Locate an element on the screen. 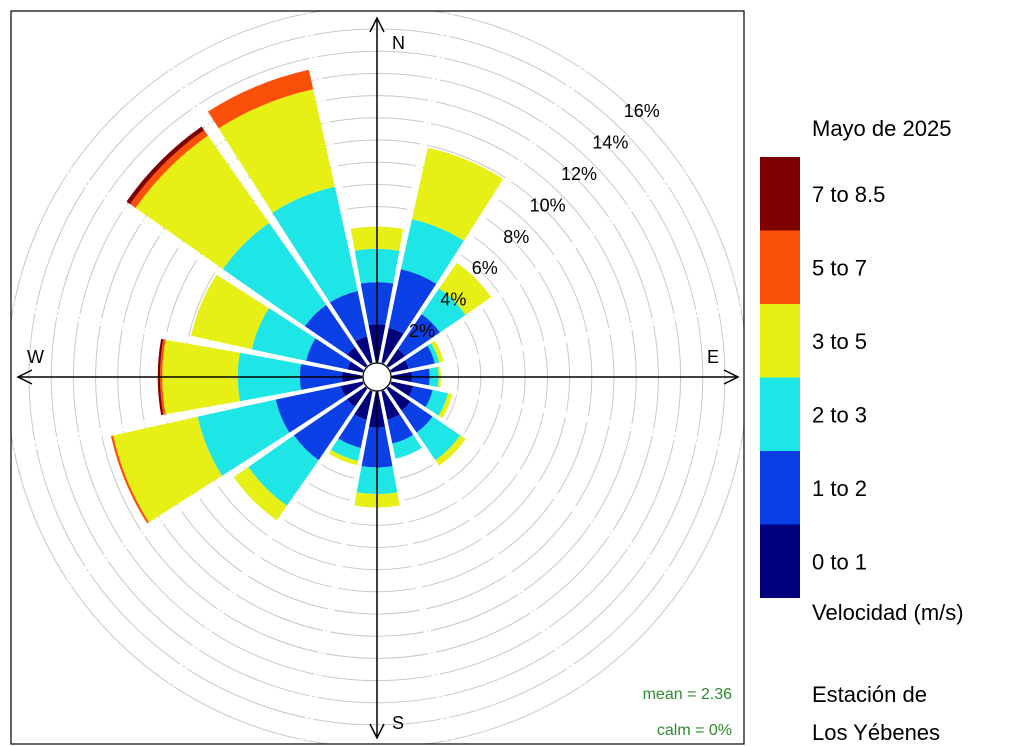 This screenshot has height=746, width=1016. radial-tick-label-4: 4% is located at coordinates (453, 300).